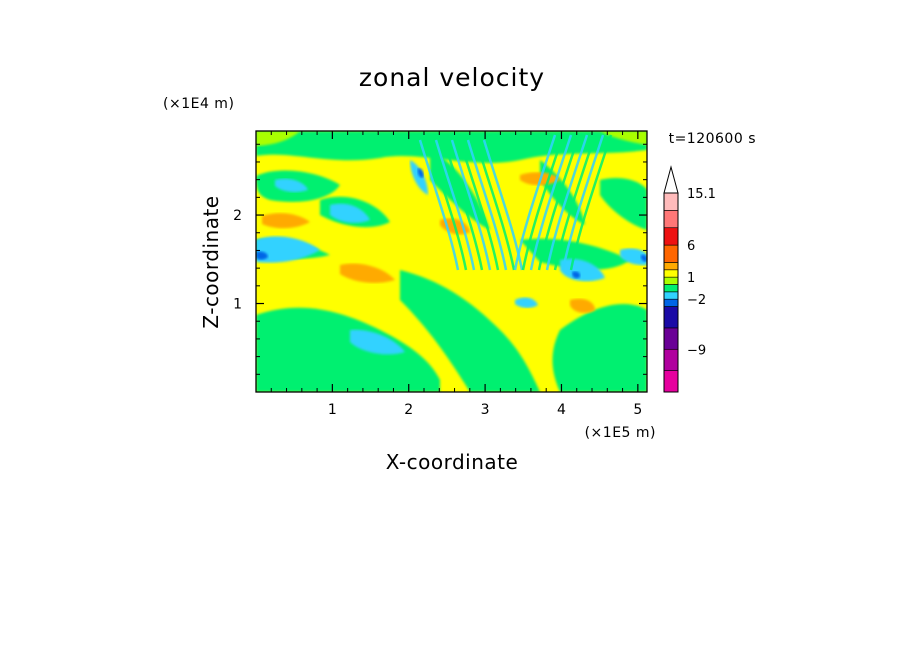 The height and width of the screenshot is (658, 904). Describe the element at coordinates (237, 216) in the screenshot. I see `y-tick-label: 2` at that location.